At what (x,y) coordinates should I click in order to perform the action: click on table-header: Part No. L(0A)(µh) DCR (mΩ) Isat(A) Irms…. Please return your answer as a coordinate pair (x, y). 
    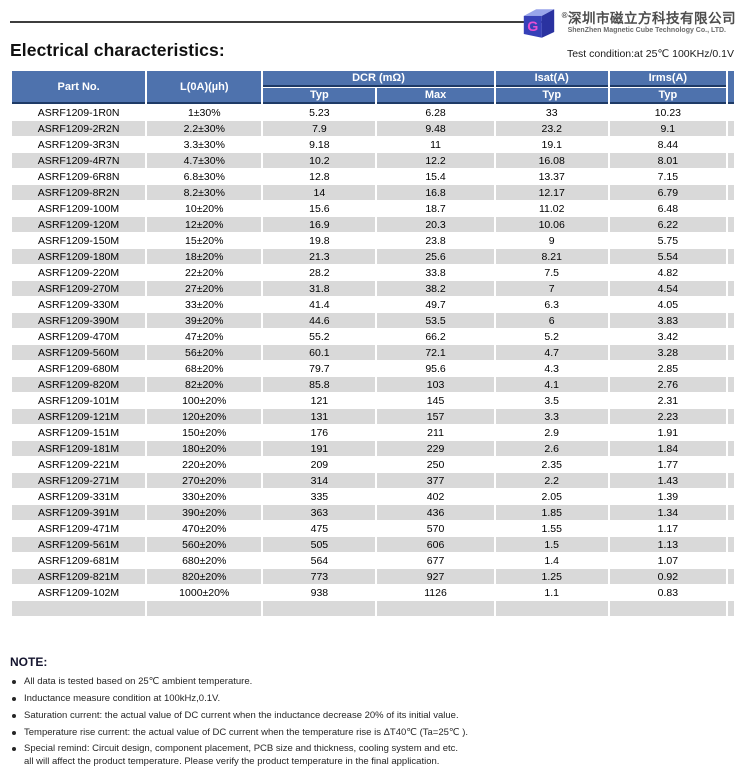
    Looking at the image, I should click on (373, 87).